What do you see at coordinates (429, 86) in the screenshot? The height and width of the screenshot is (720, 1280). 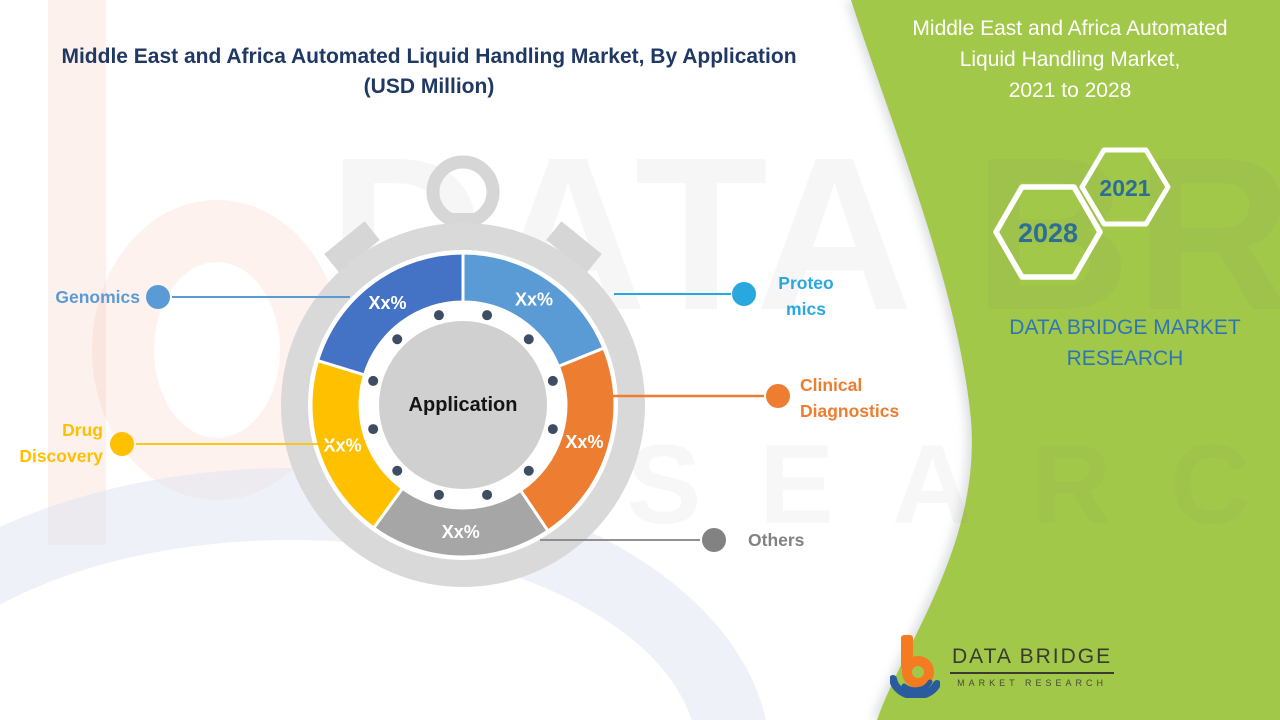 I see `chart-title-line2: (USD Million)` at bounding box center [429, 86].